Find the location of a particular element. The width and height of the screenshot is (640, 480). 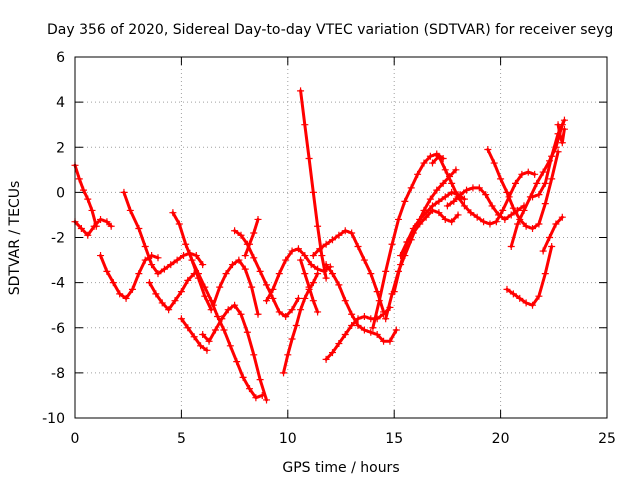

y-tick-label: -6 is located at coordinates (58, 329).